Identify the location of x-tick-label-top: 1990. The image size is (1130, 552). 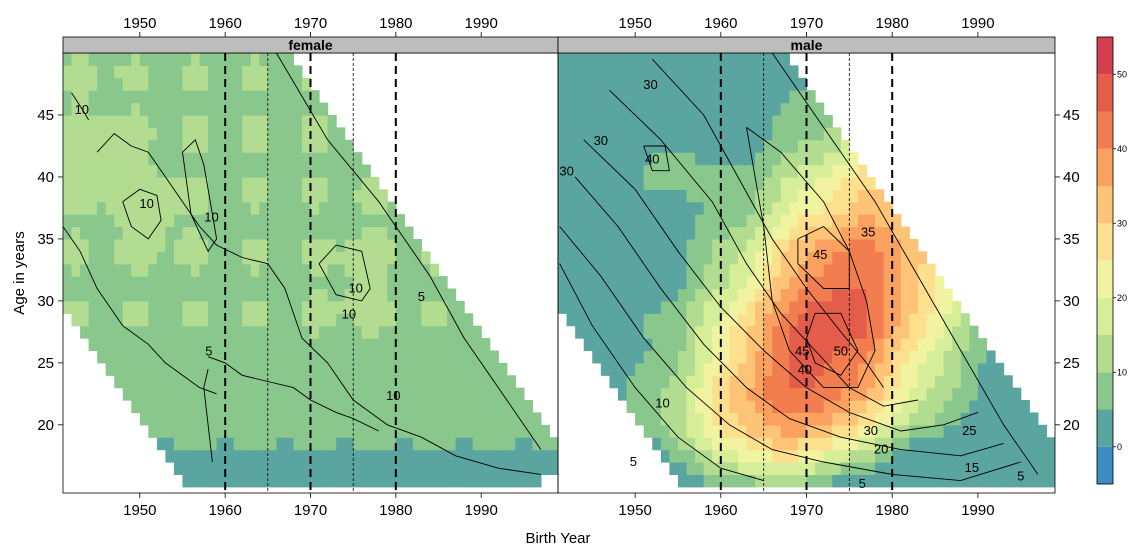
(481, 23).